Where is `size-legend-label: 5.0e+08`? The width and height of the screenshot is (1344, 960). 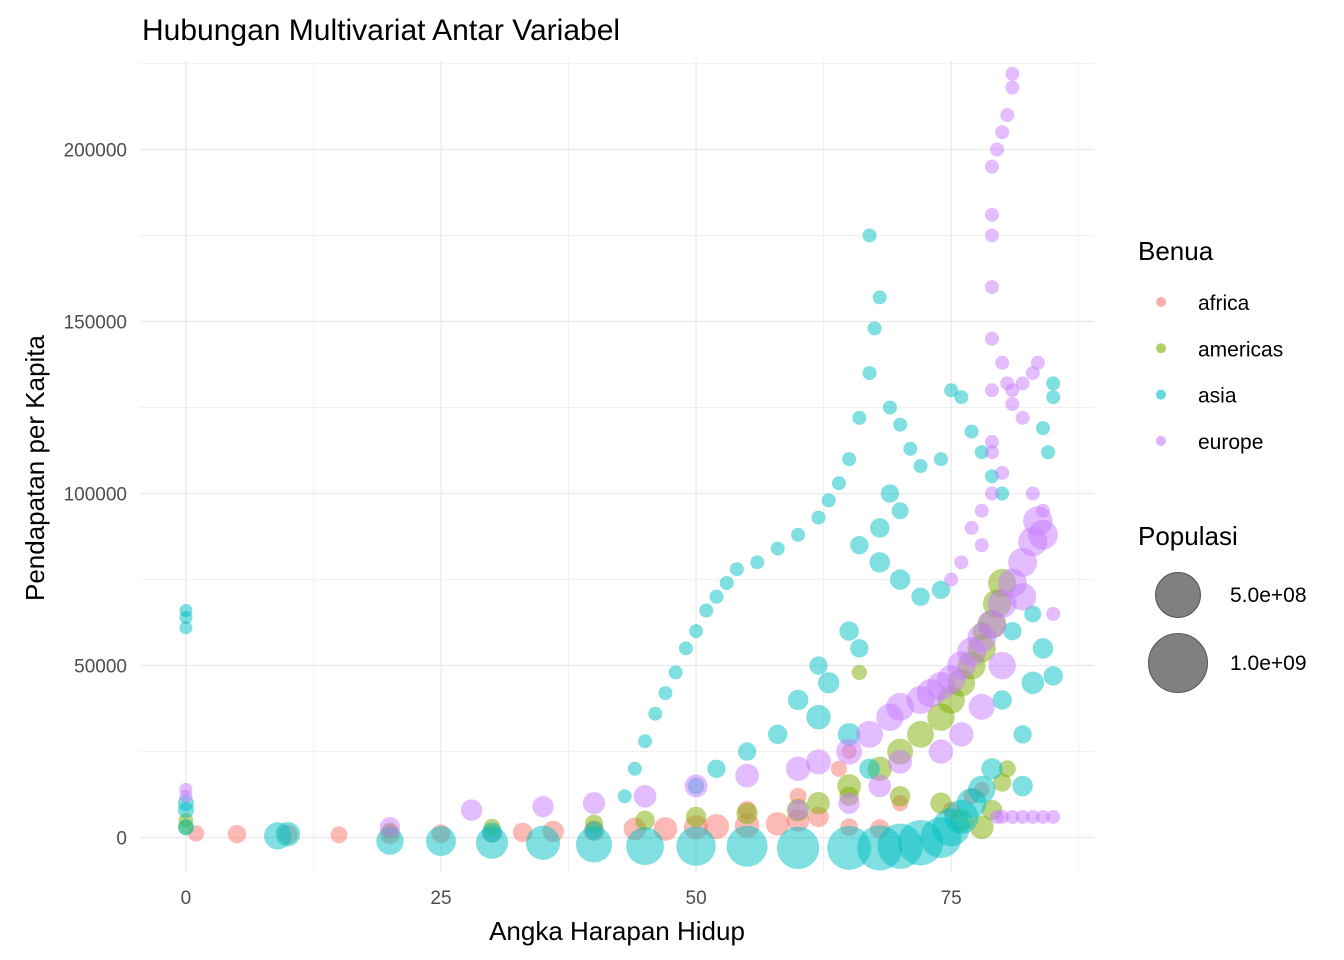 size-legend-label: 5.0e+08 is located at coordinates (1268, 595).